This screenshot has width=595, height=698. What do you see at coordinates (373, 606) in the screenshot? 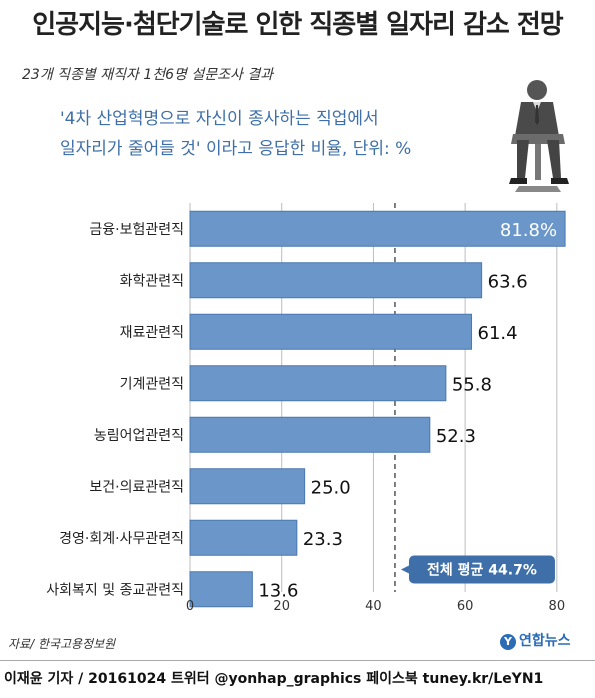
I see `x-tick-label: 40` at bounding box center [373, 606].